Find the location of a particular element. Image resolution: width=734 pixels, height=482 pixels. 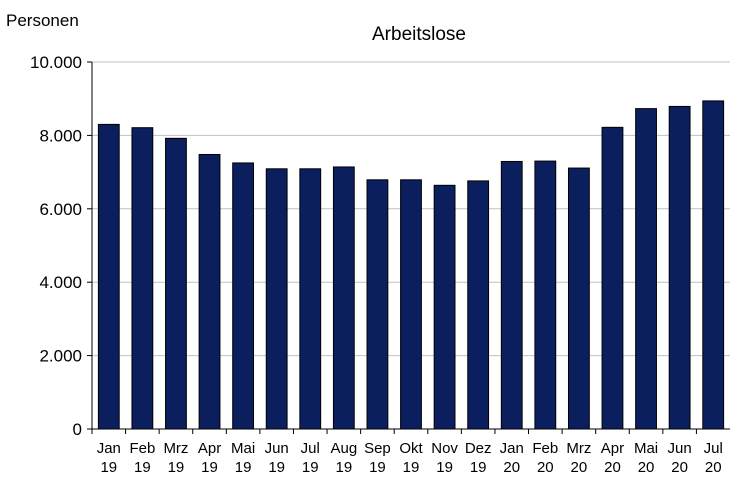

chart-title: Arbeitslose is located at coordinates (419, 34).